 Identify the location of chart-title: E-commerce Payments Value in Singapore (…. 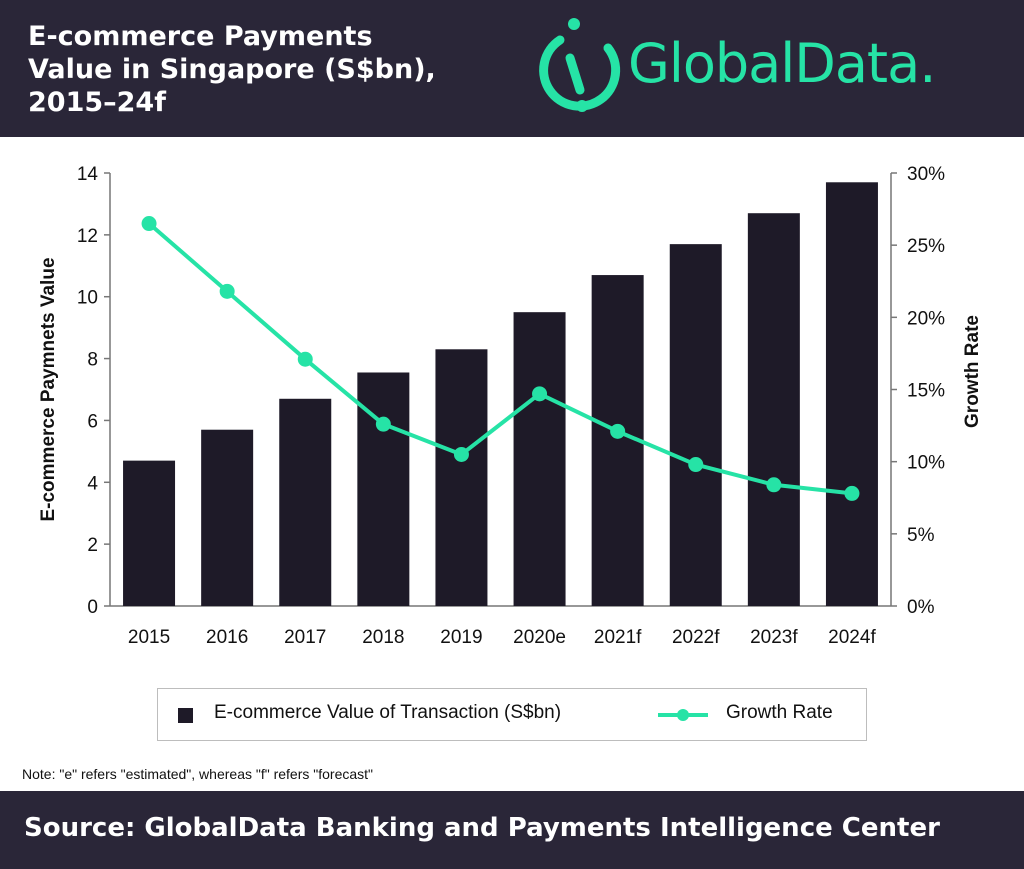
(232, 69).